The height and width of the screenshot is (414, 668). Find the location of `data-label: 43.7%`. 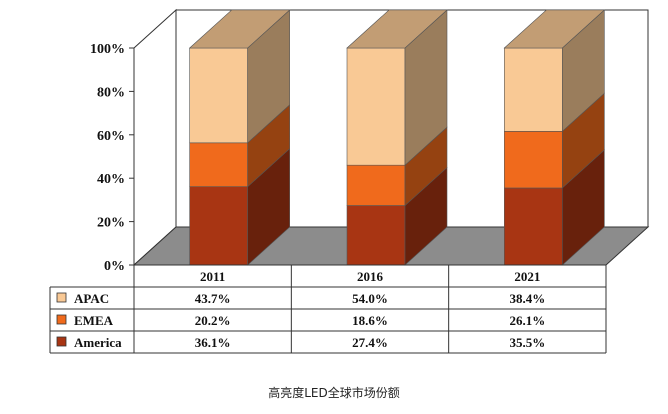

data-label: 43.7% is located at coordinates (213, 298).